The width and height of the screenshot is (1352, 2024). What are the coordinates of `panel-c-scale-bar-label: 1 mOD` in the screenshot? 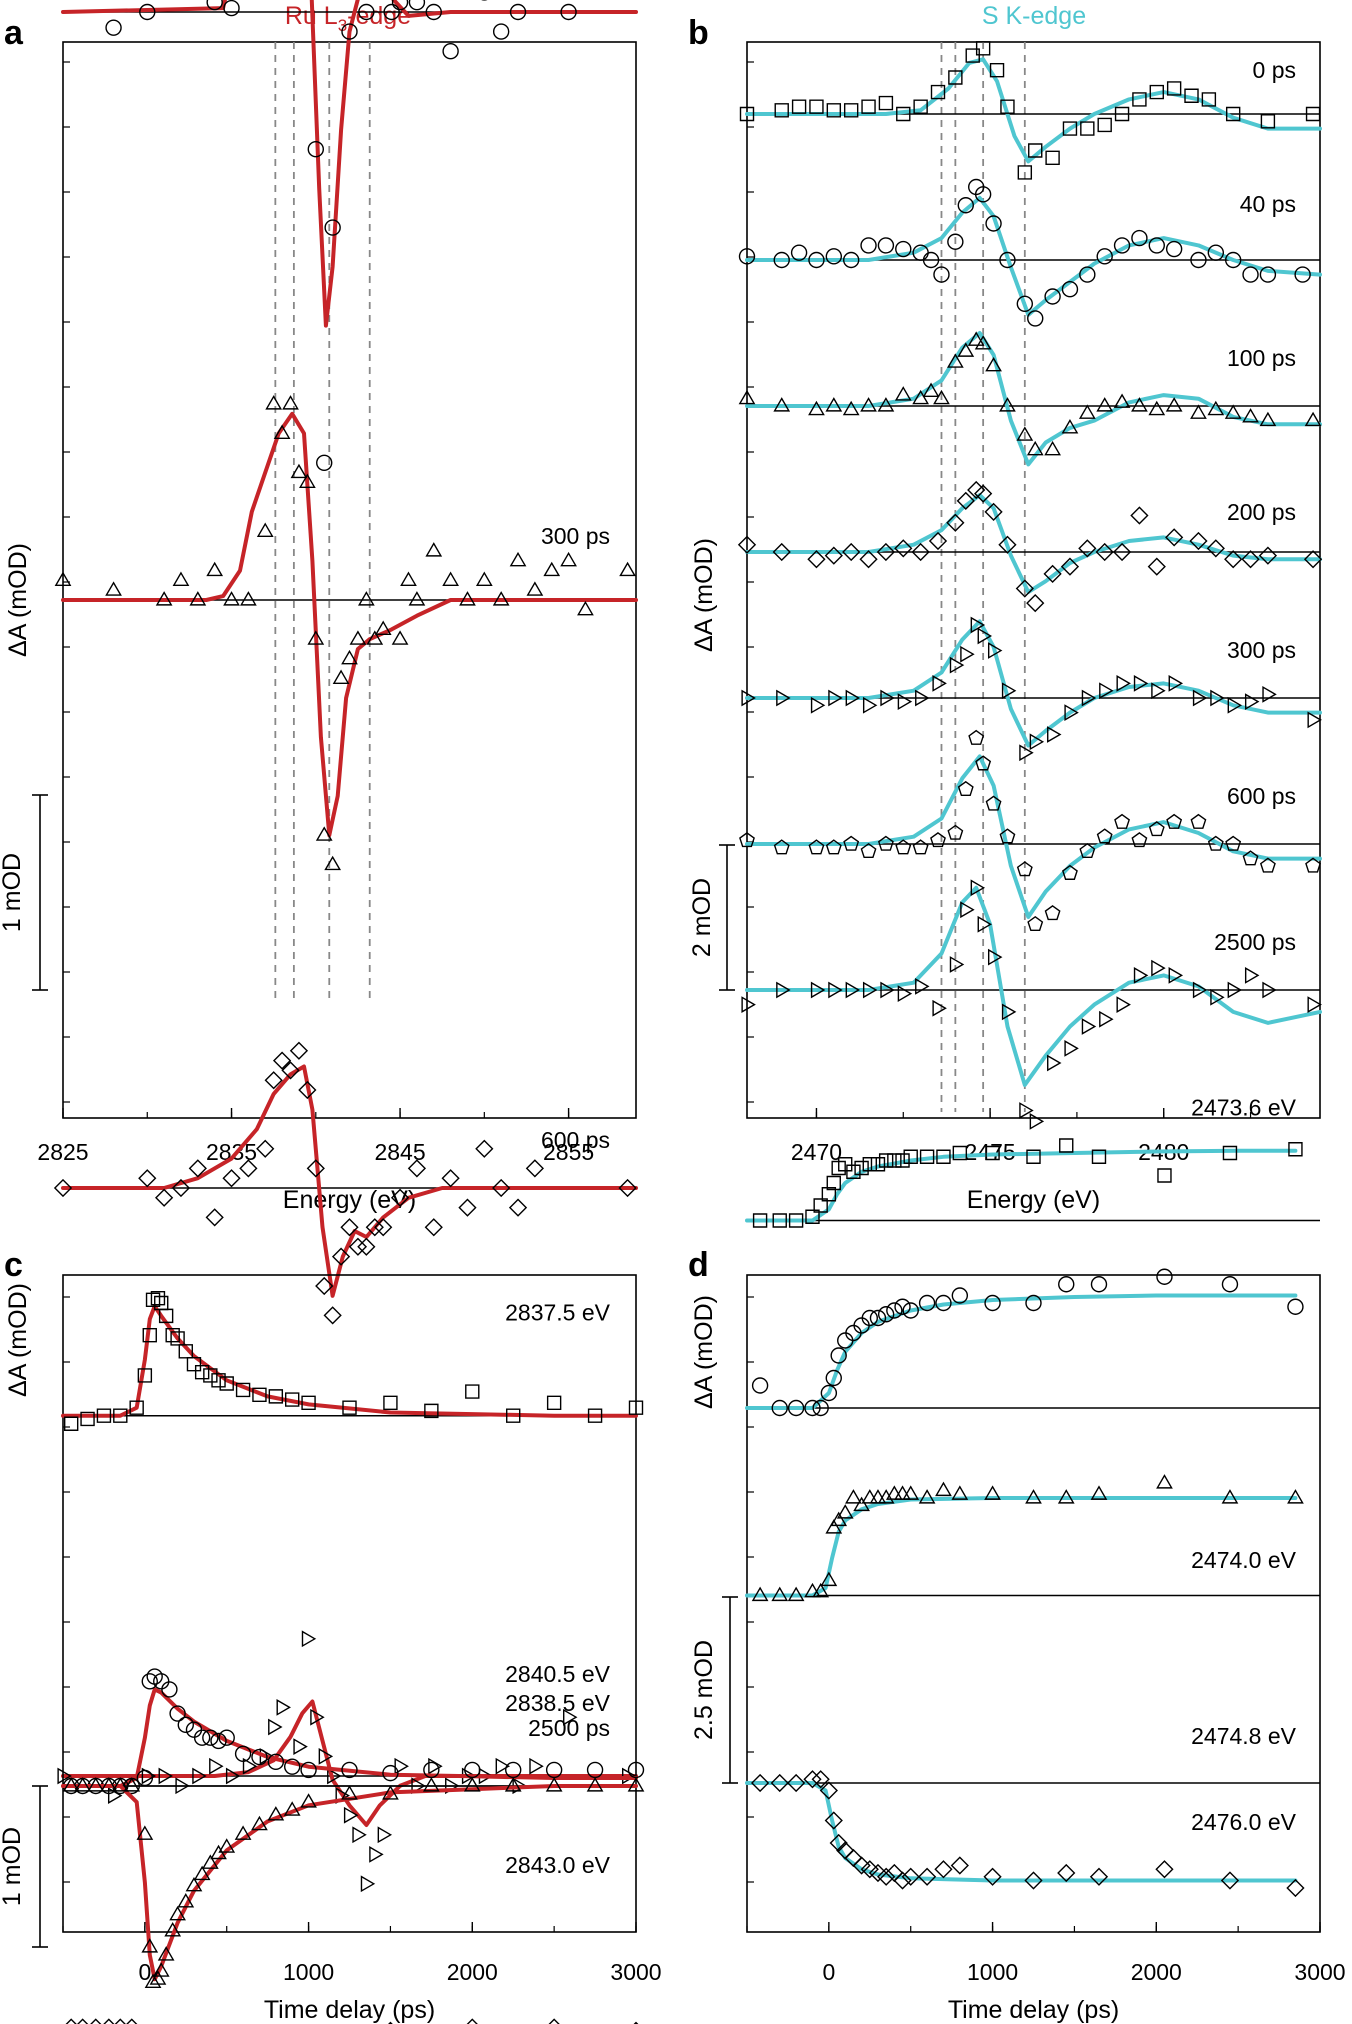 It's located at (13, 1866).